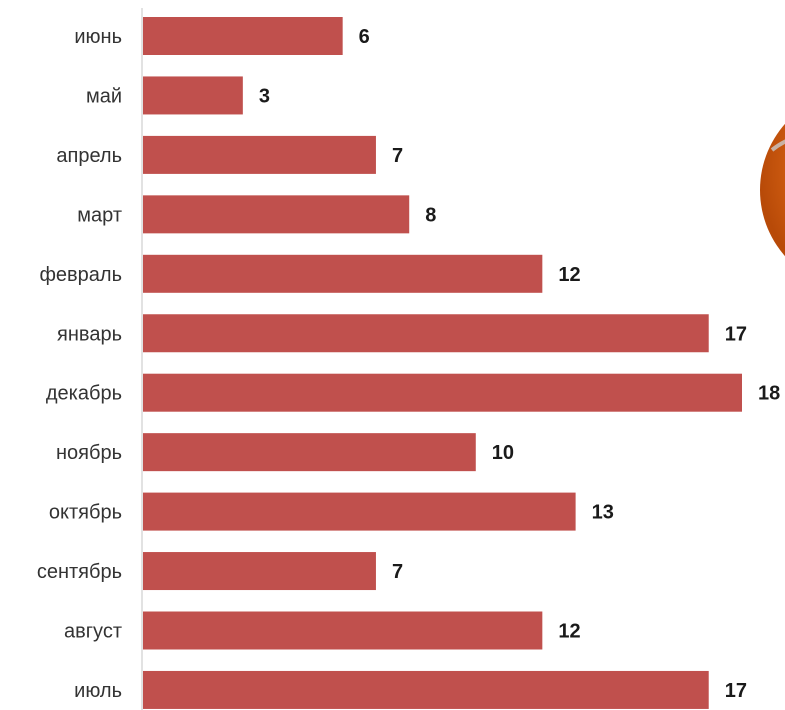 The height and width of the screenshot is (710, 785). I want to click on category-label: май, so click(104, 96).